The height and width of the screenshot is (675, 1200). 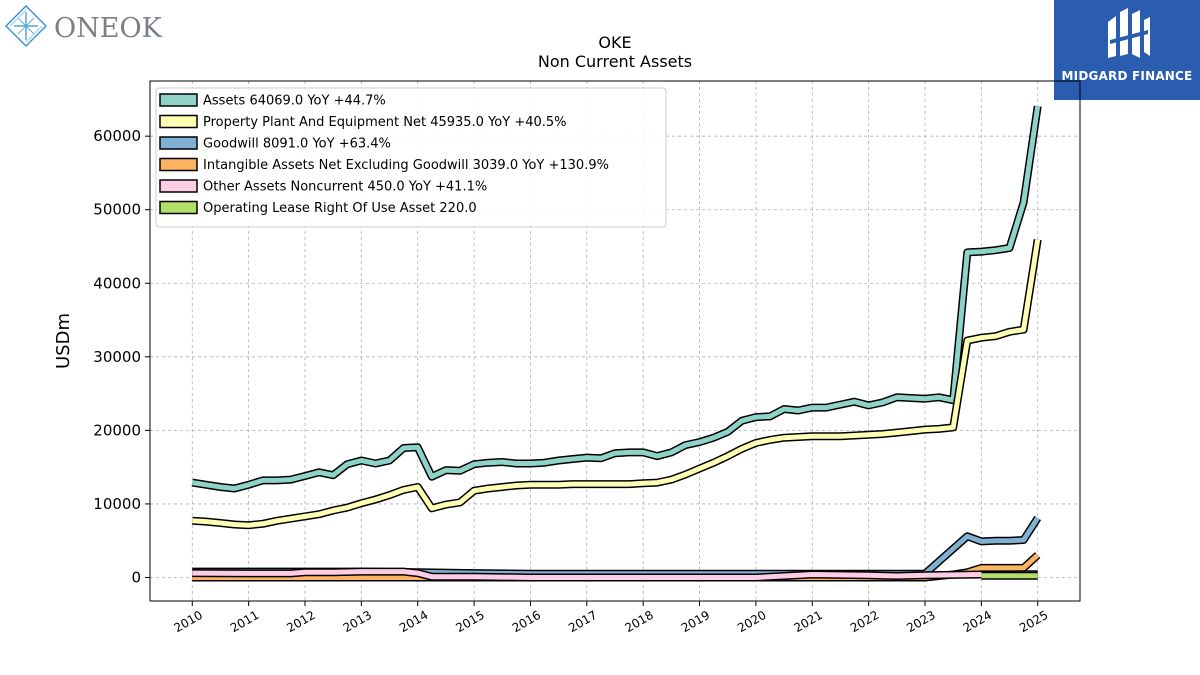 I want to click on midgard-emblem-icon, so click(x=1129, y=33).